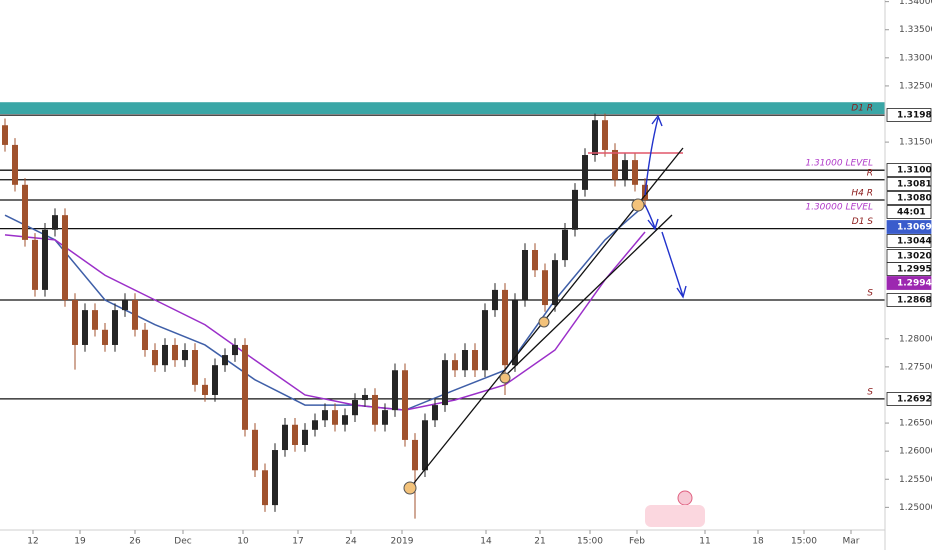  Describe the element at coordinates (758, 542) in the screenshot. I see `x-tick-label: 18` at that location.